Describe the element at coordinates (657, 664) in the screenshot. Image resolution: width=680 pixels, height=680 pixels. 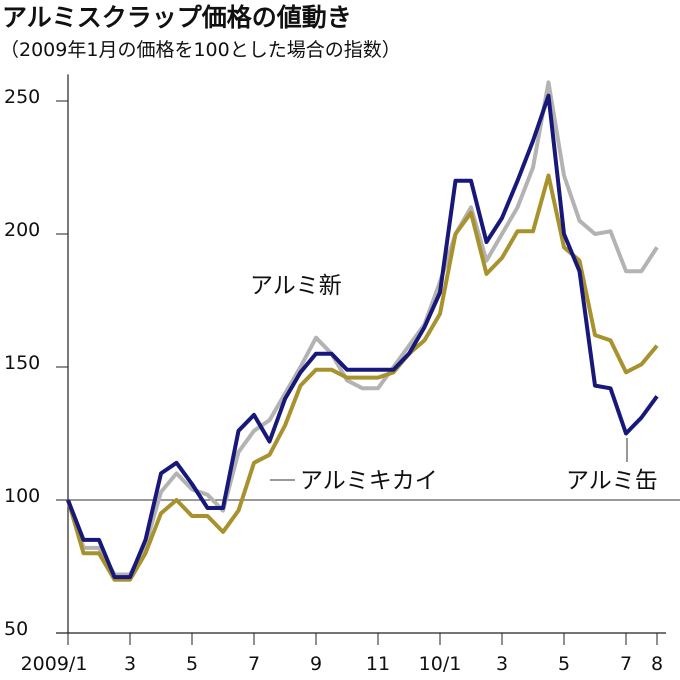
I see `x-tick-label: 8` at that location.